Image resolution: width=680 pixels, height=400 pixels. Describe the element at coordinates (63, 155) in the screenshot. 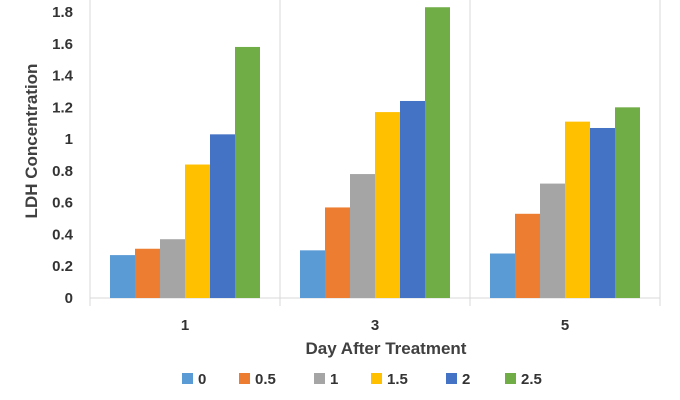

I see `y-axis-ticks: 0 0.2 0.4 0.6 0.8 1 1.2 1.4 1.6 1.8` at that location.